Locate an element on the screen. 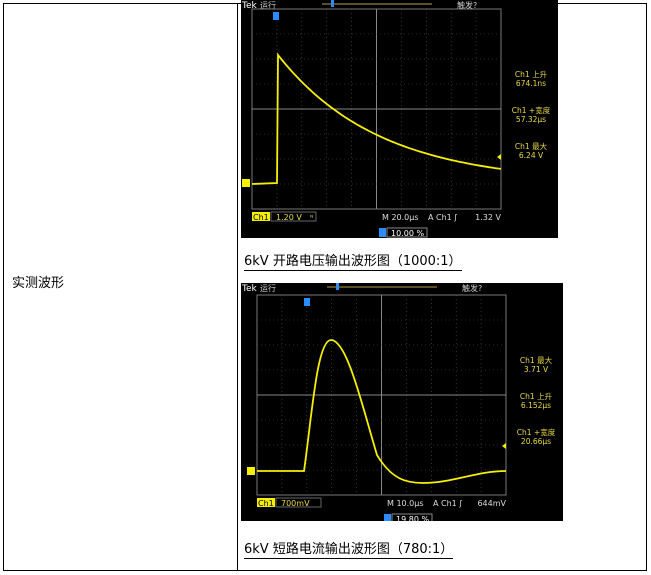  timebase: M 20.0µs is located at coordinates (400, 217).